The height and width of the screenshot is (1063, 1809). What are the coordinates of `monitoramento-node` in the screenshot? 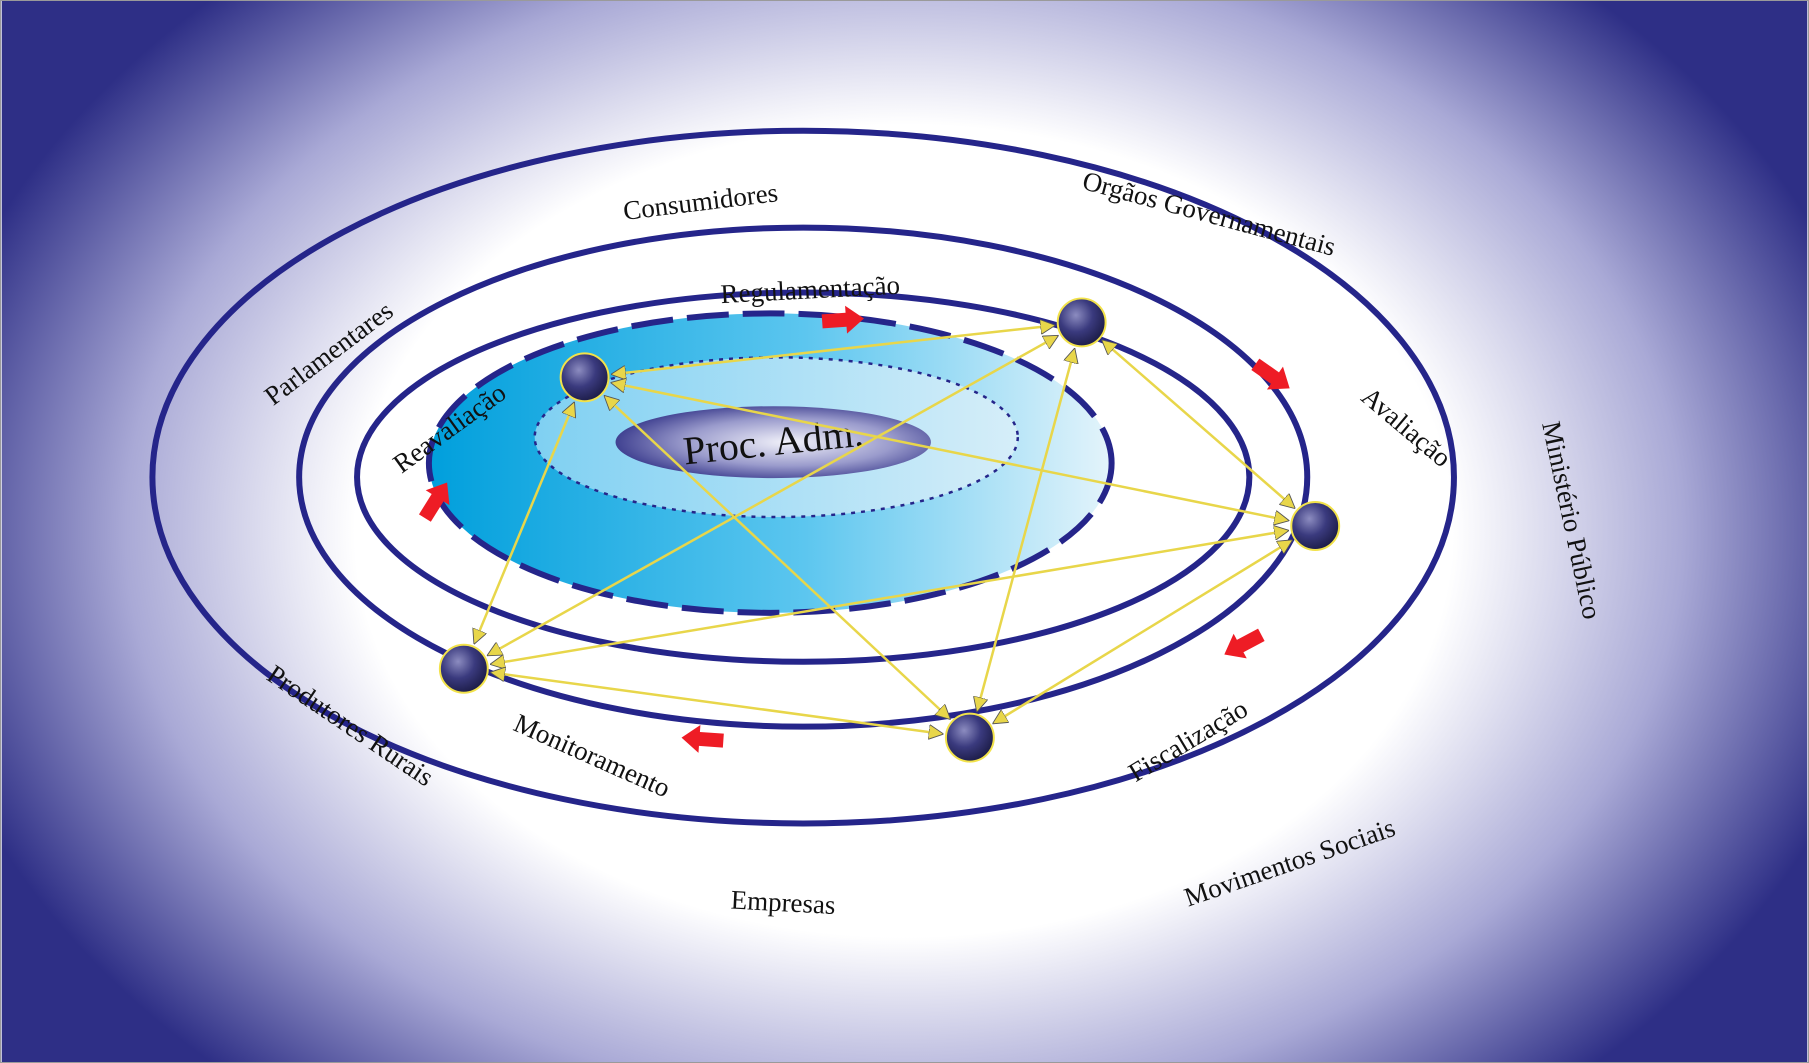 It's located at (463, 668).